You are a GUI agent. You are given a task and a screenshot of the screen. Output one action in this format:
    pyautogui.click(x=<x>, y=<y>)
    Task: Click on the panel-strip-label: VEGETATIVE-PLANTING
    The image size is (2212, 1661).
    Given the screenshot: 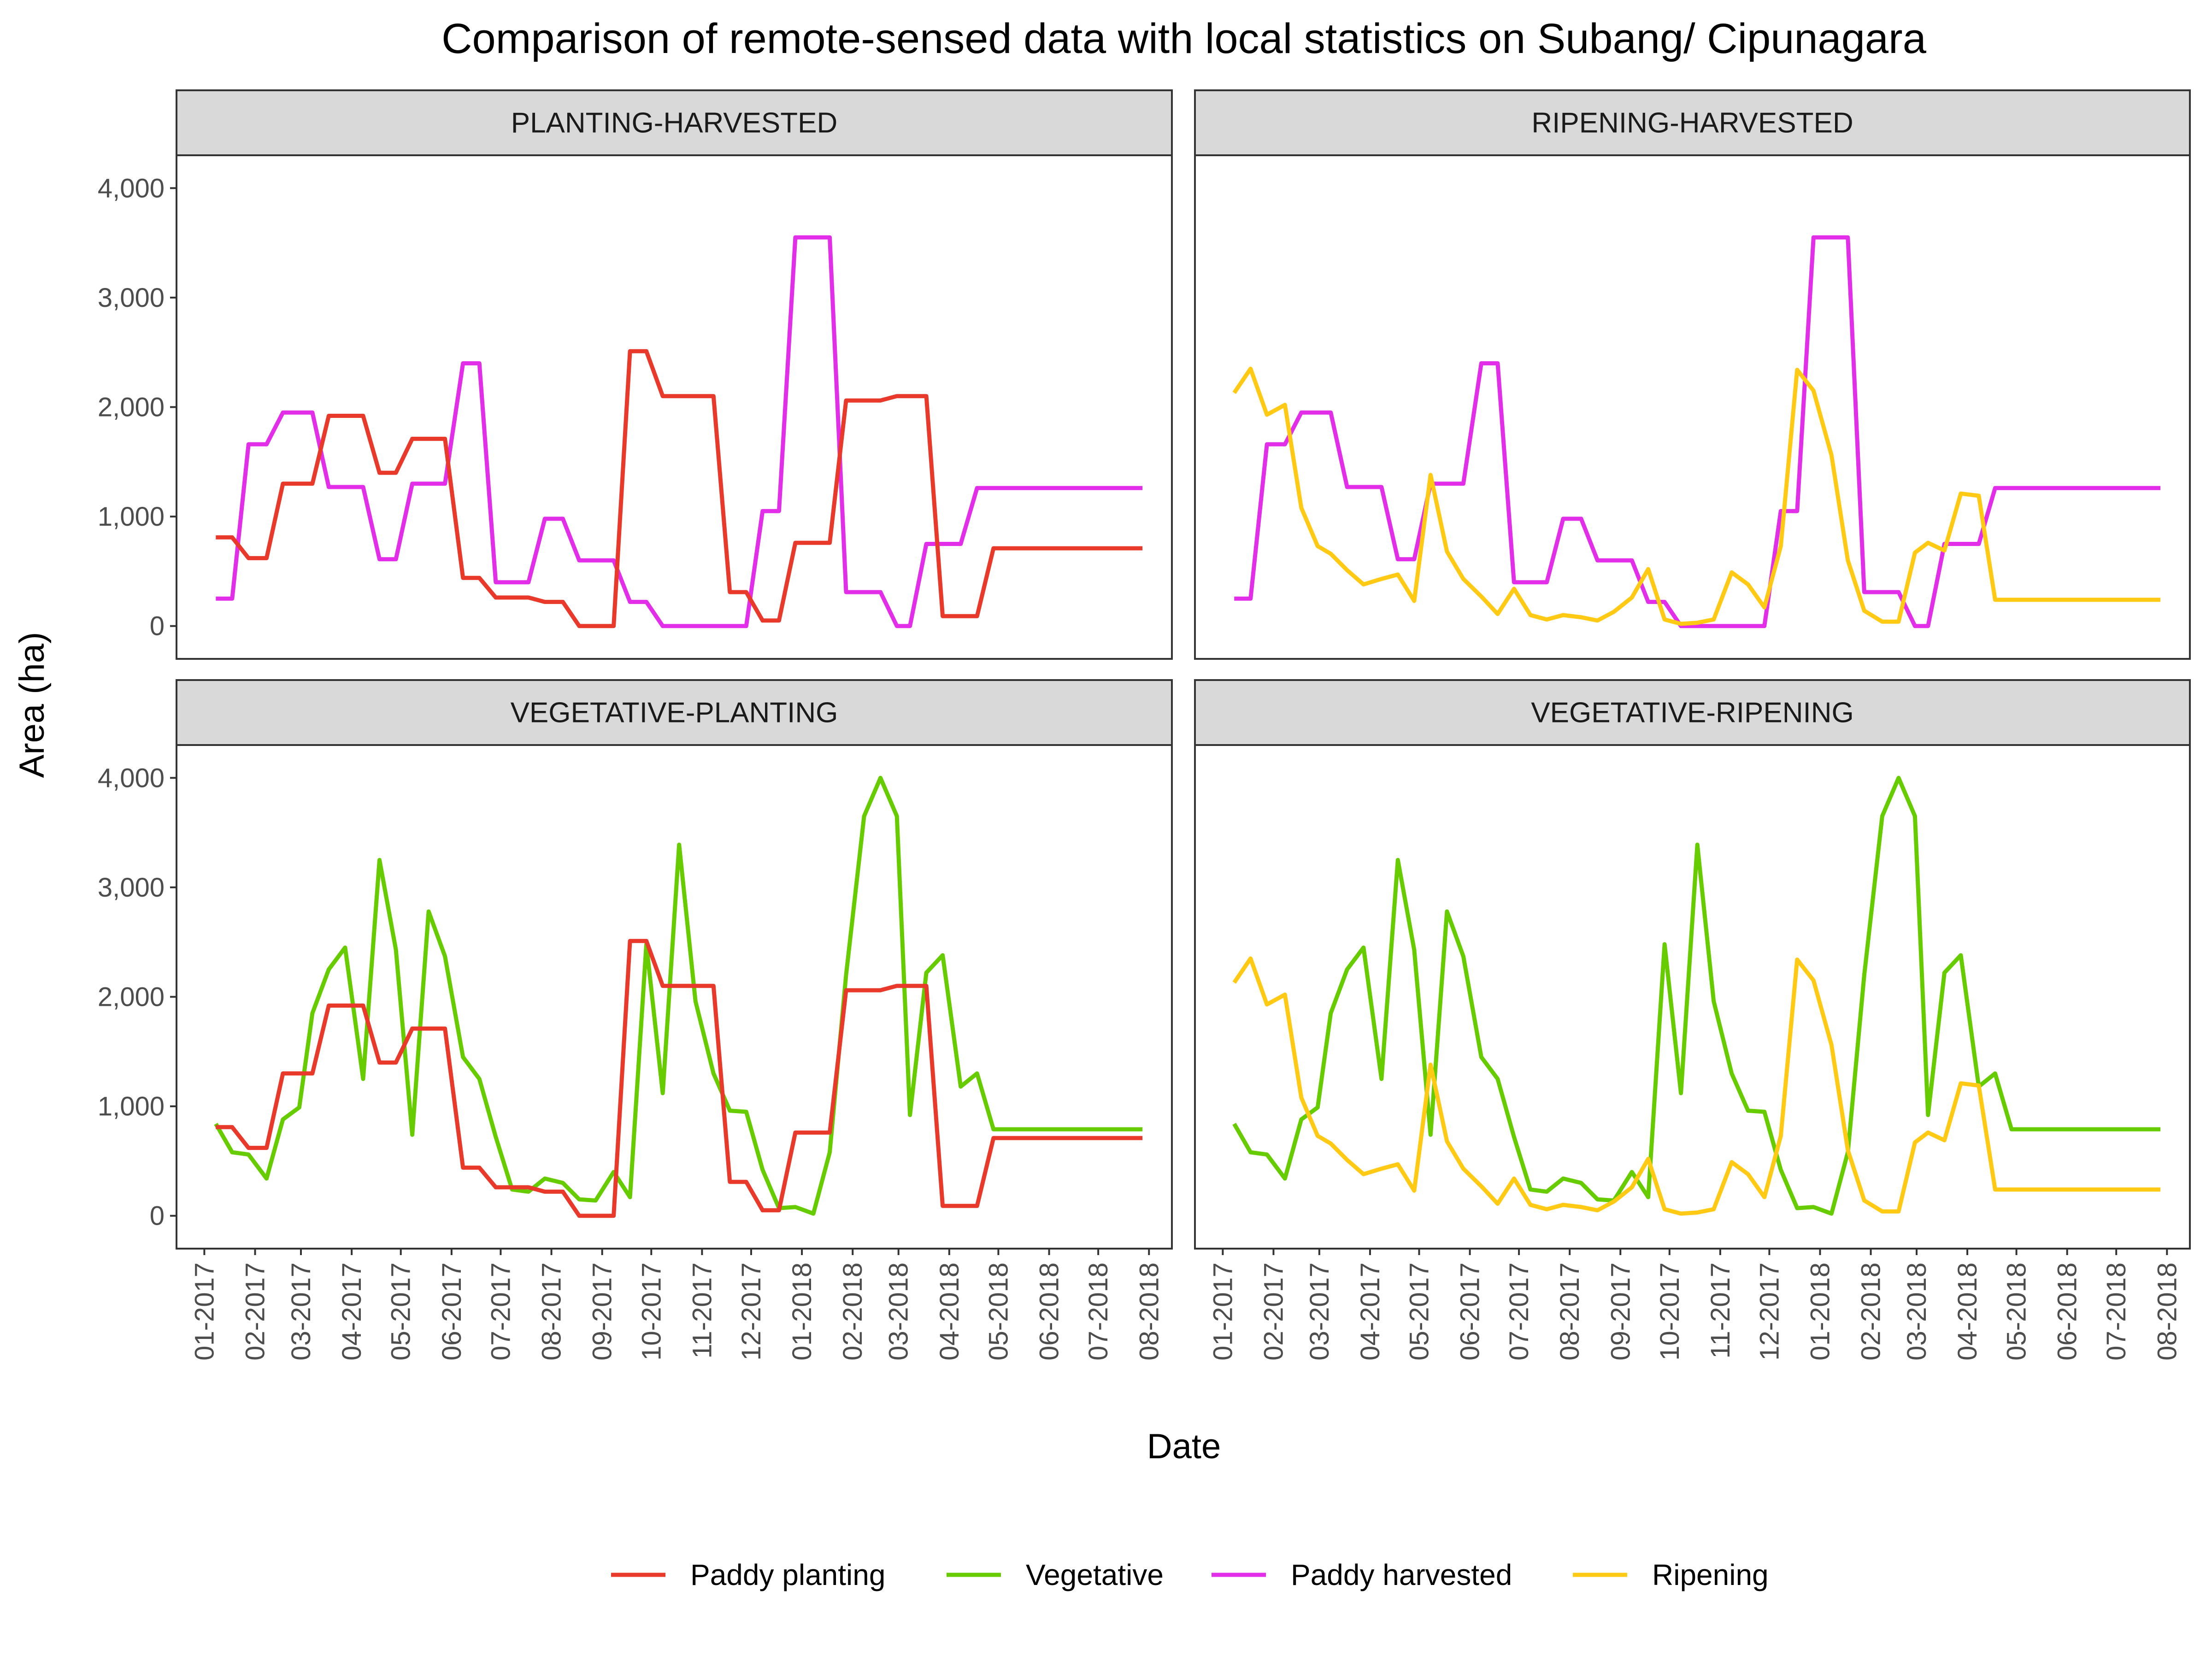 What is the action you would take?
    pyautogui.click(x=674, y=713)
    